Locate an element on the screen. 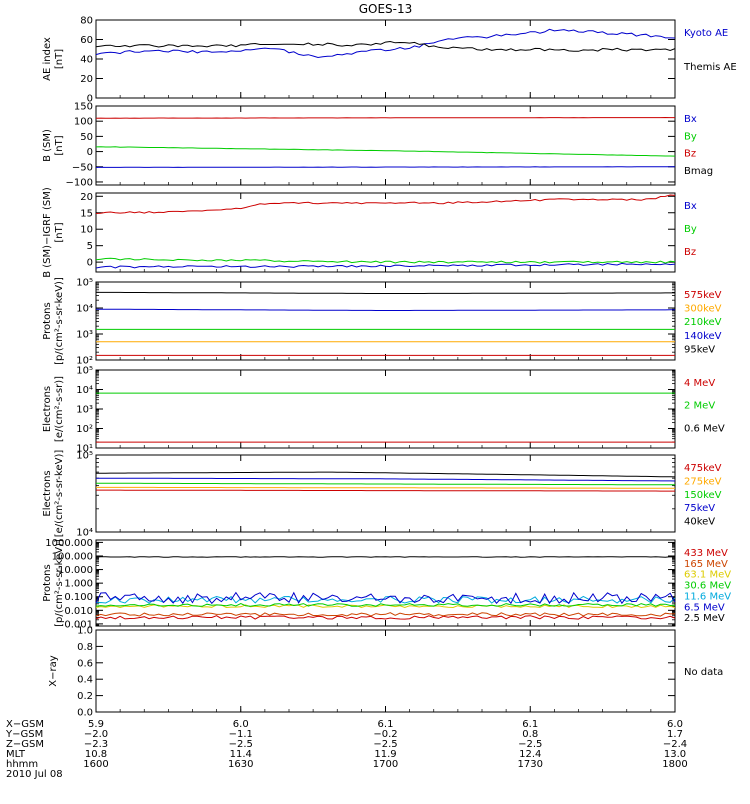 This screenshot has width=750, height=804. x-tick-label: 11.9 is located at coordinates (385, 754).